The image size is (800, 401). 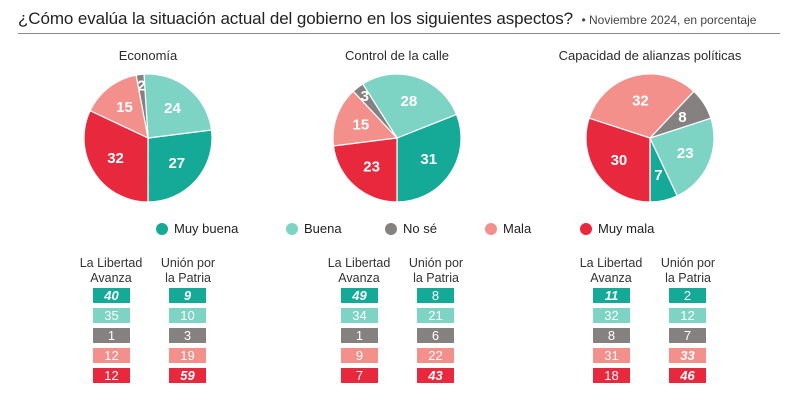 What do you see at coordinates (187, 355) in the screenshot?
I see `table-cell-uxp-mala: 19` at bounding box center [187, 355].